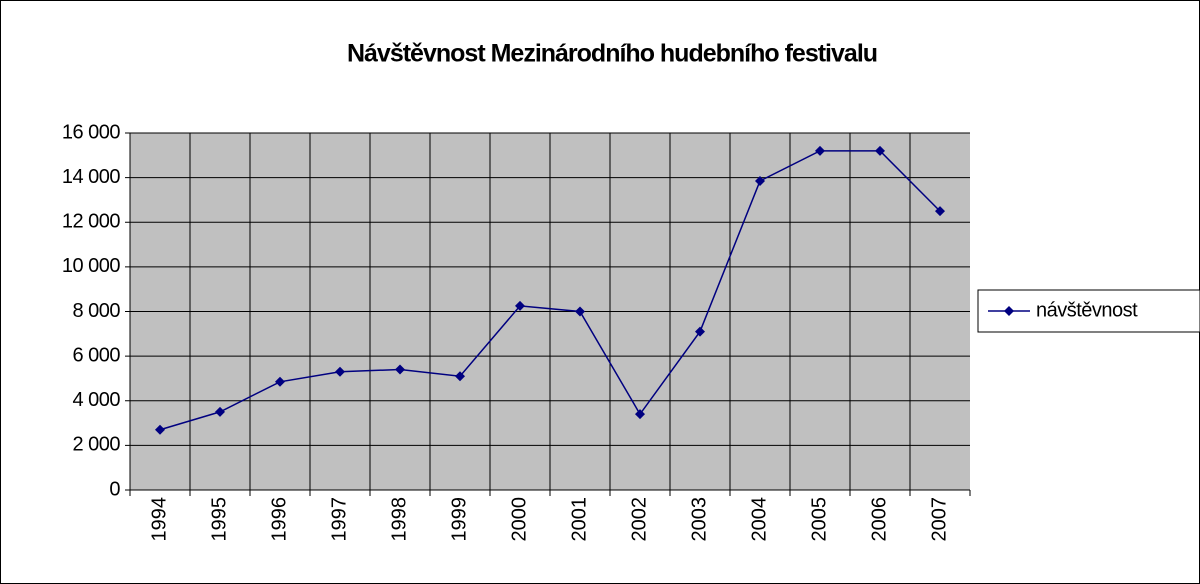 The image size is (1200, 584). Describe the element at coordinates (1009, 311) in the screenshot. I see `legend-marker` at that location.